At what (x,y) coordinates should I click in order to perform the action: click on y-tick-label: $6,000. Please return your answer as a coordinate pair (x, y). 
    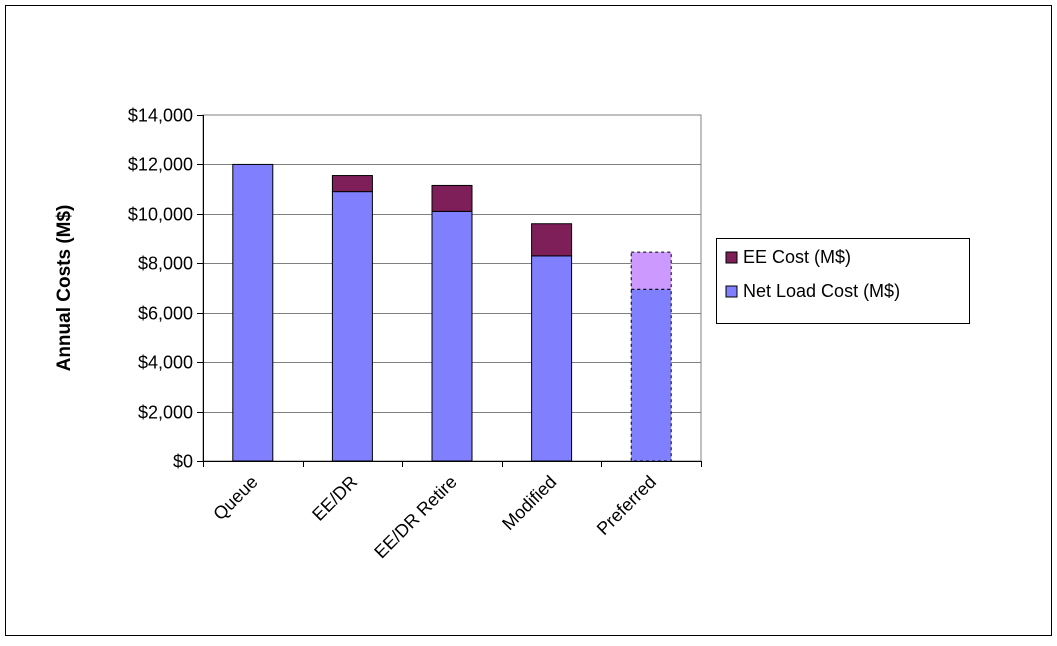
    Looking at the image, I should click on (165, 314).